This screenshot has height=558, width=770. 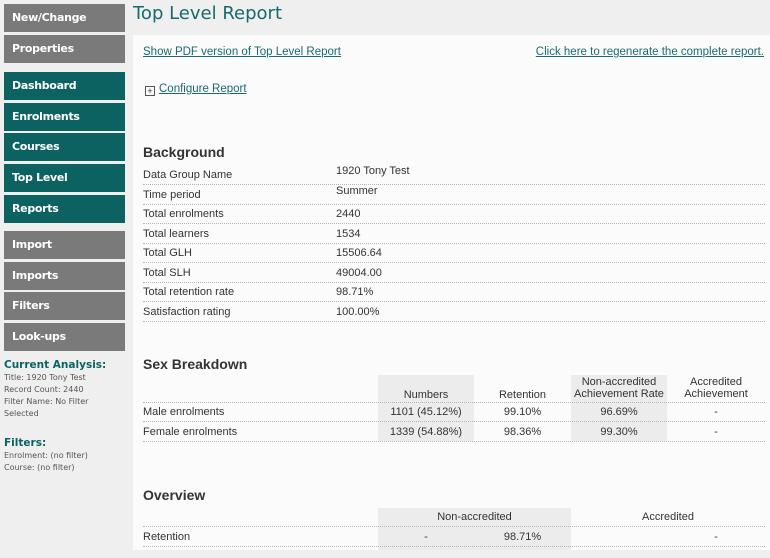 What do you see at coordinates (188, 175) in the screenshot?
I see `row-label: Data Group Name` at bounding box center [188, 175].